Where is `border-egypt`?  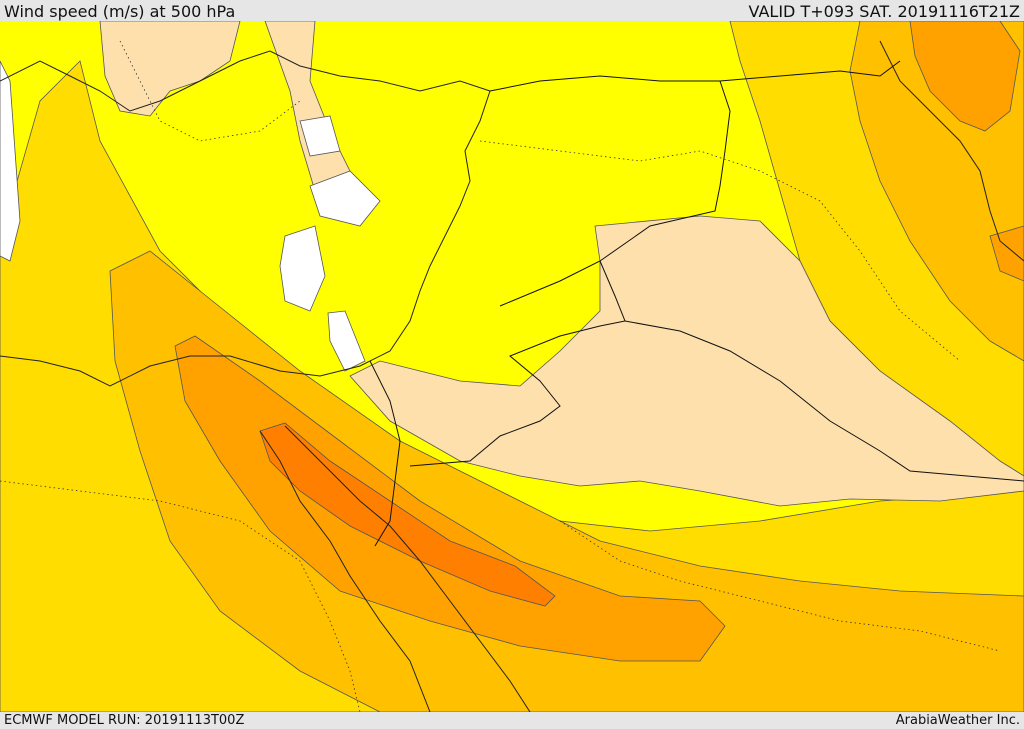
border-egypt is located at coordinates (385, 453).